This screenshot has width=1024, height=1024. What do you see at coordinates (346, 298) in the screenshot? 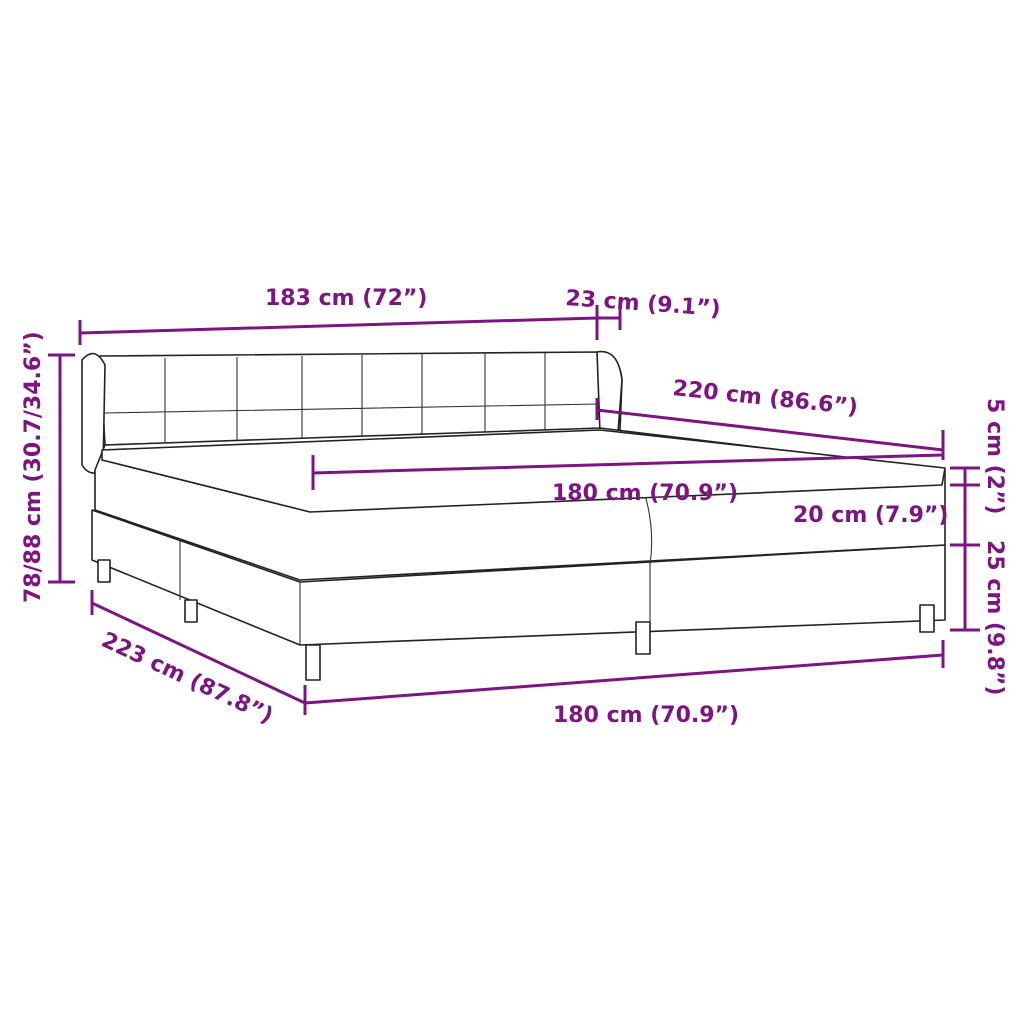
I see `label-headboard-width: 183 cm (72”)` at bounding box center [346, 298].